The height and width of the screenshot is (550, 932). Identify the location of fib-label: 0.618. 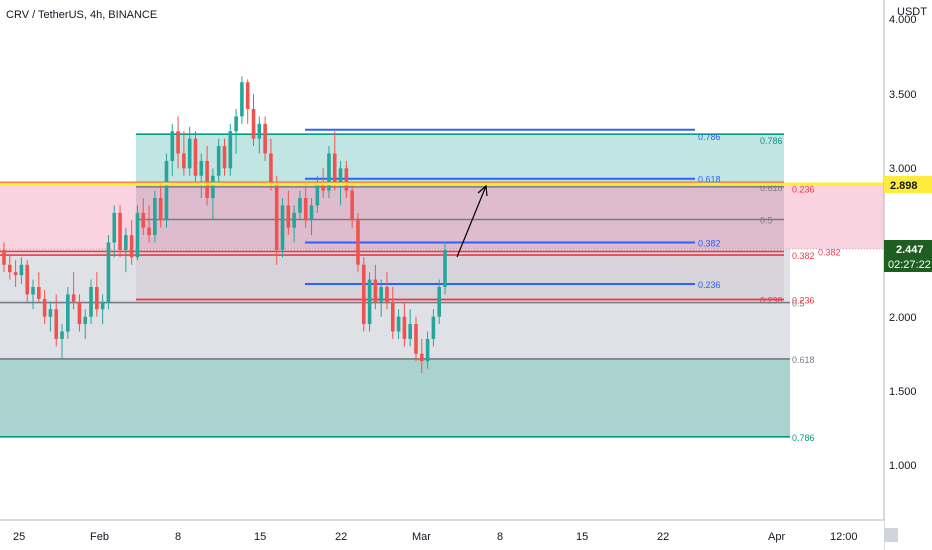
(709, 180).